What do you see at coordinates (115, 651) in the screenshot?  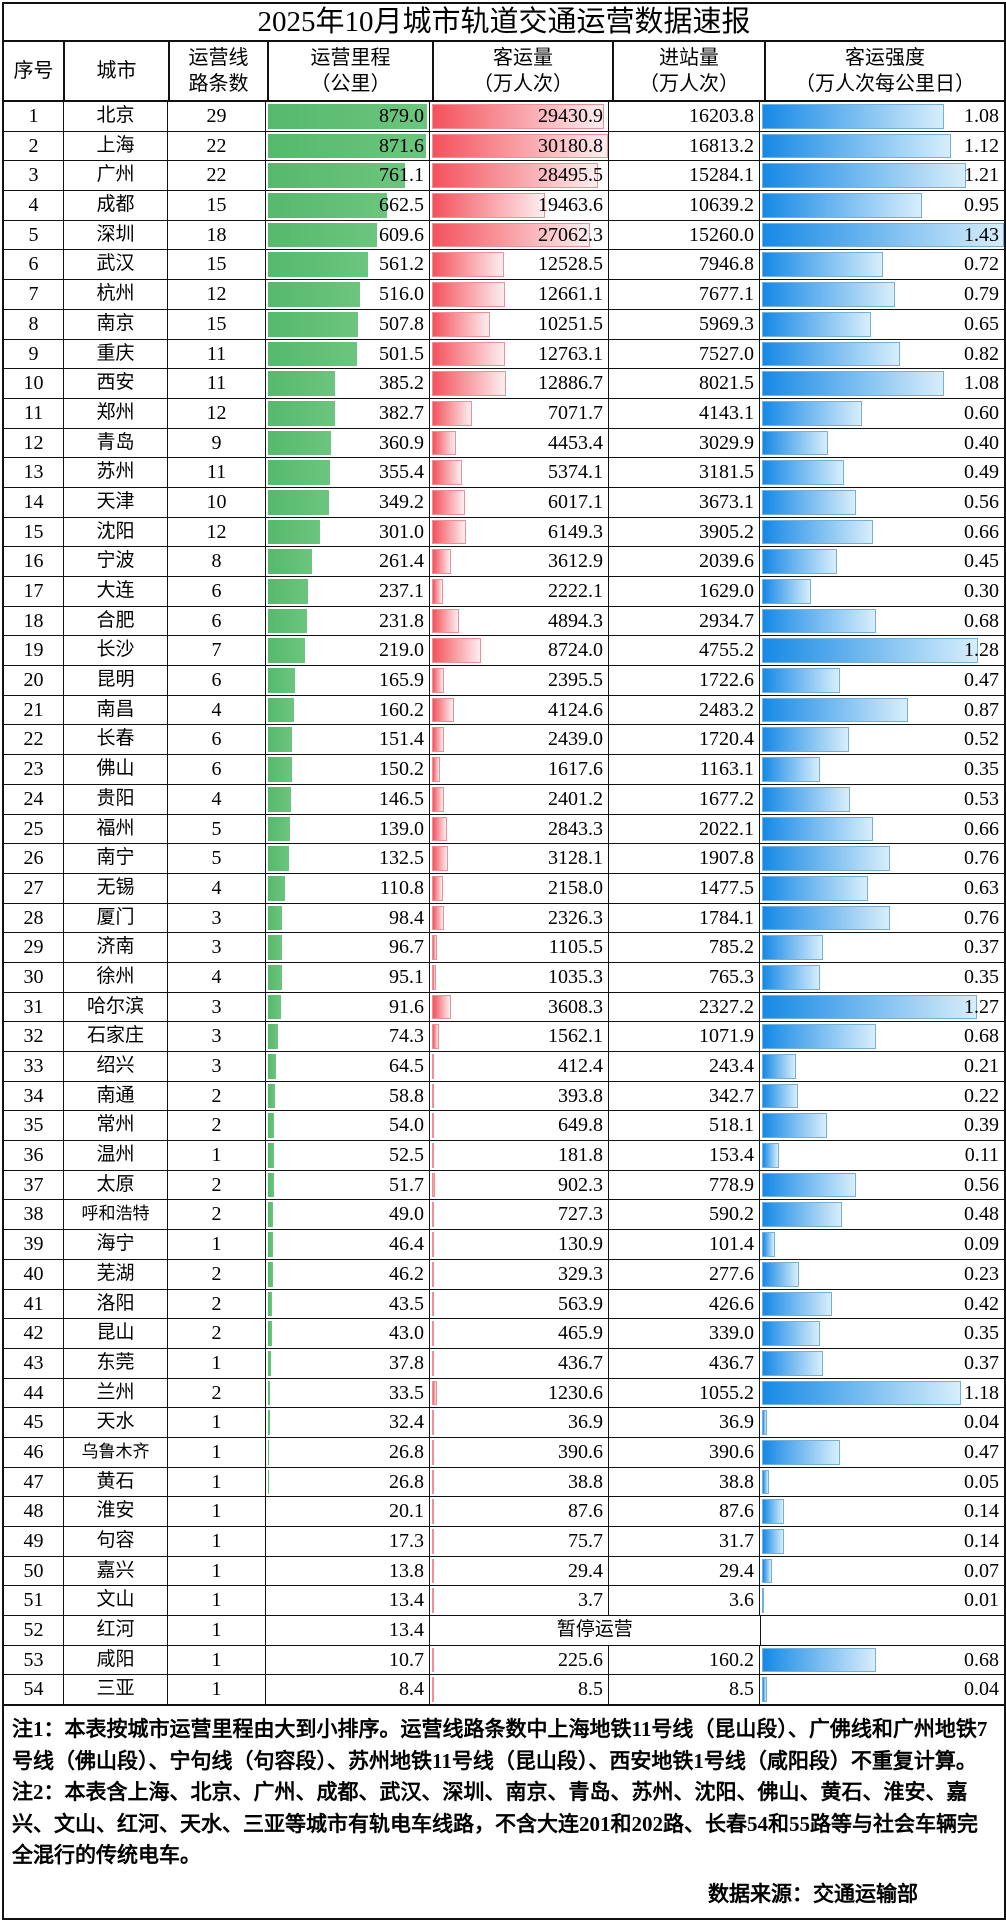 I see `city-cell: 长沙` at bounding box center [115, 651].